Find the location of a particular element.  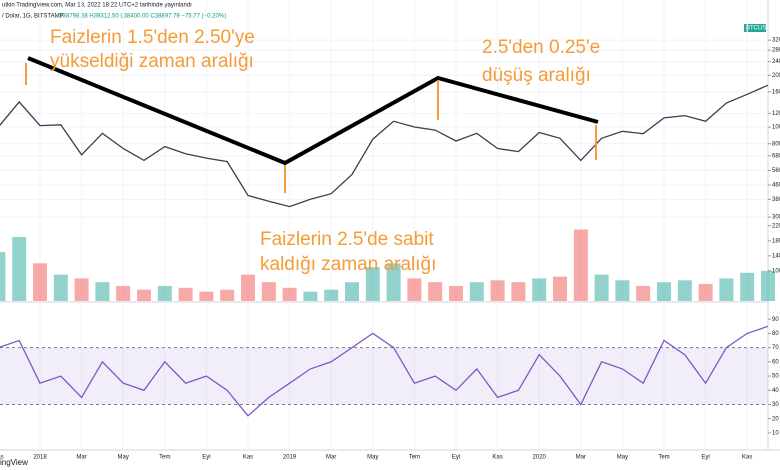

y-tick-label: 32000 is located at coordinates (776, 41).